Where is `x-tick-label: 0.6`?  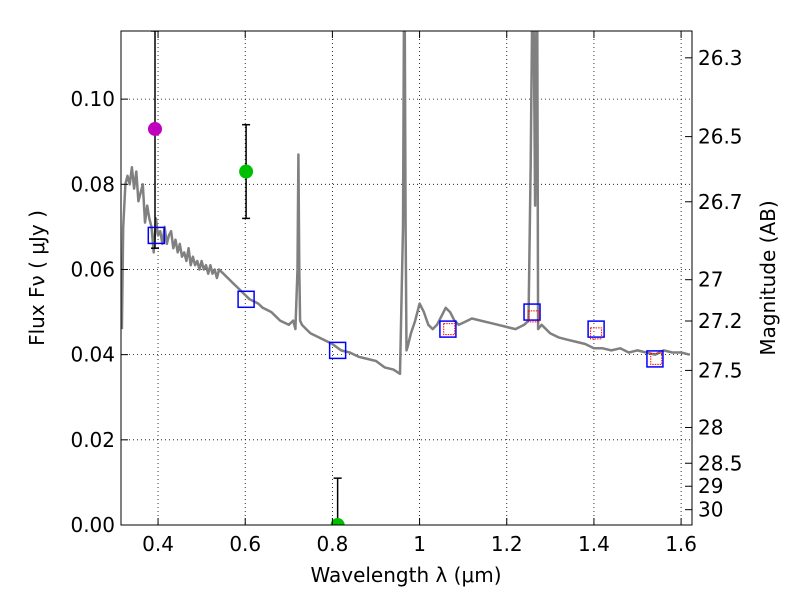 x-tick-label: 0.6 is located at coordinates (245, 544).